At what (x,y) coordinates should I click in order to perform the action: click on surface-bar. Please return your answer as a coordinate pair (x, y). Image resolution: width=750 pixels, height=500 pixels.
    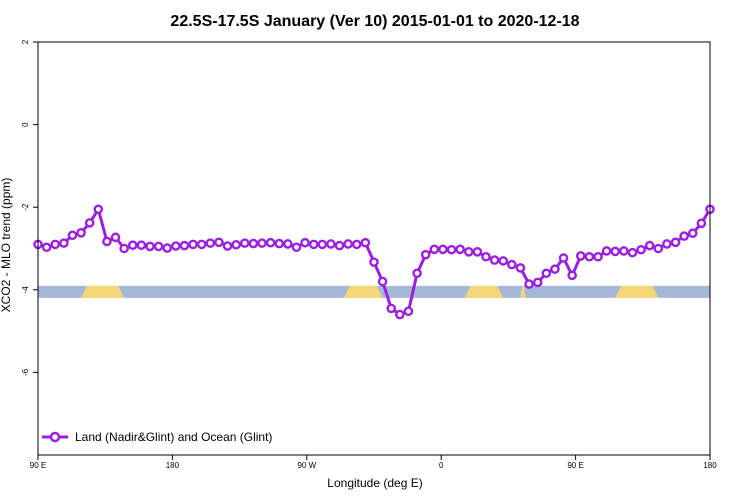
    Looking at the image, I should click on (374, 291).